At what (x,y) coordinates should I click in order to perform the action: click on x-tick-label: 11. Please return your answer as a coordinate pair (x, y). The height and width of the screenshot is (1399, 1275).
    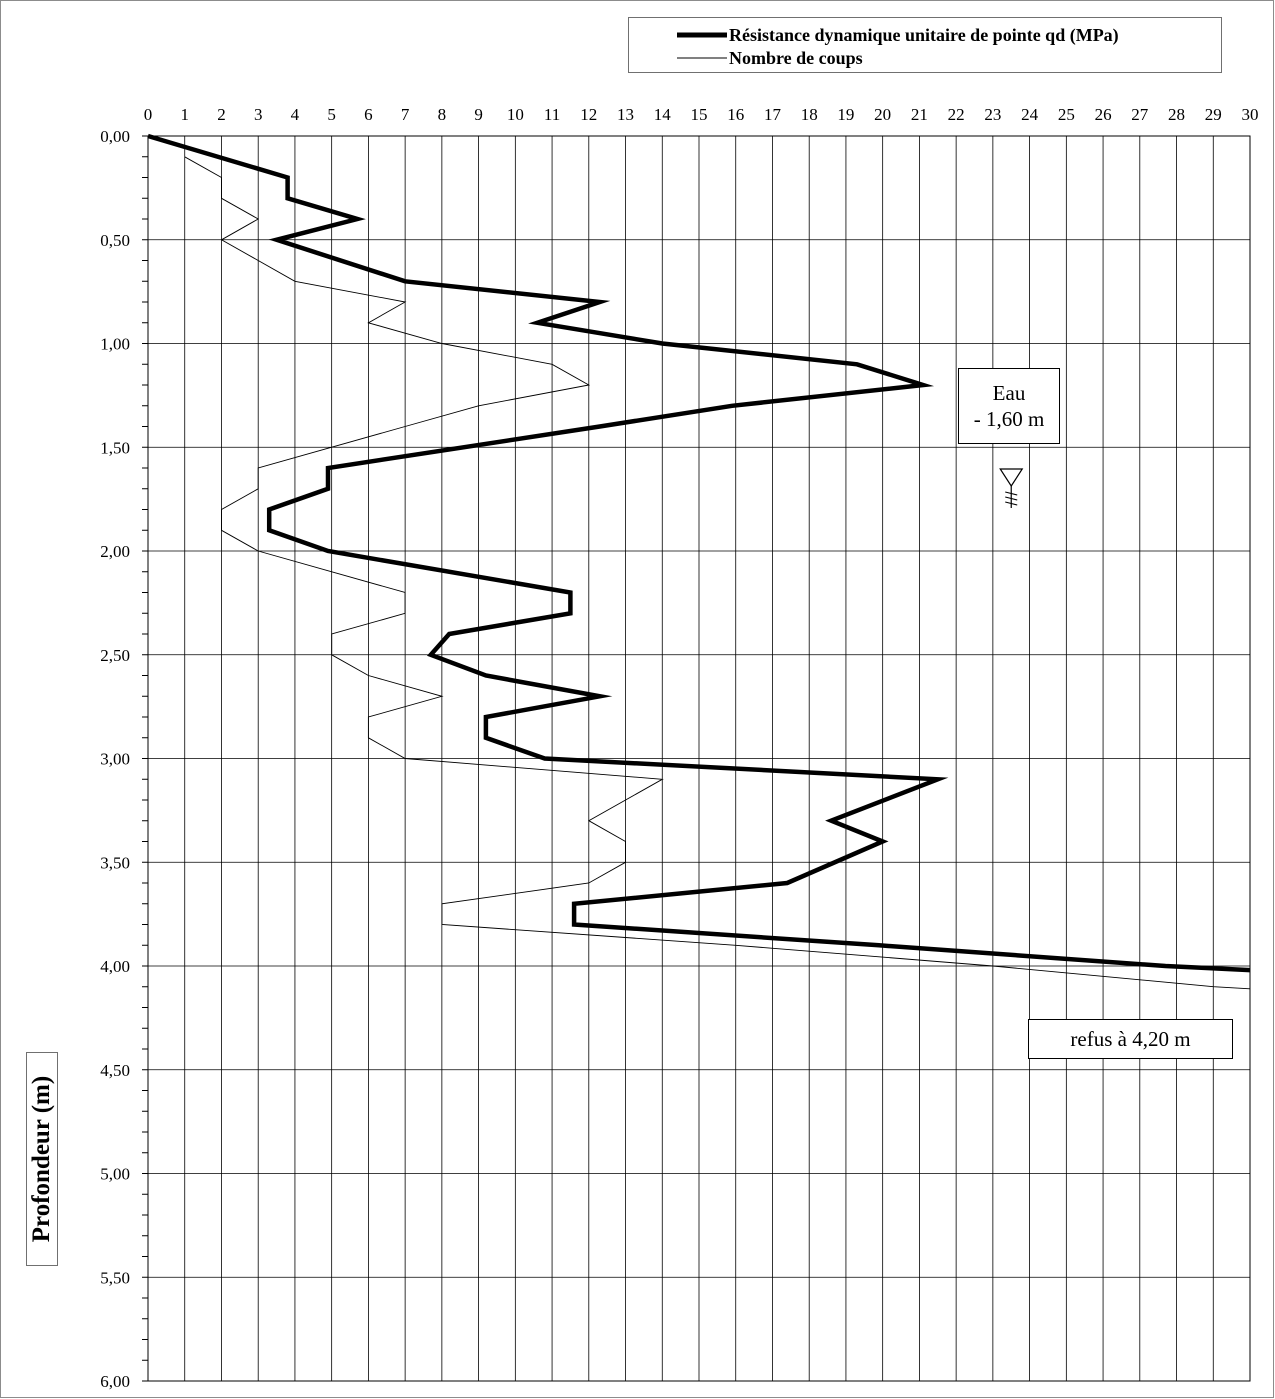
    Looking at the image, I should click on (552, 114).